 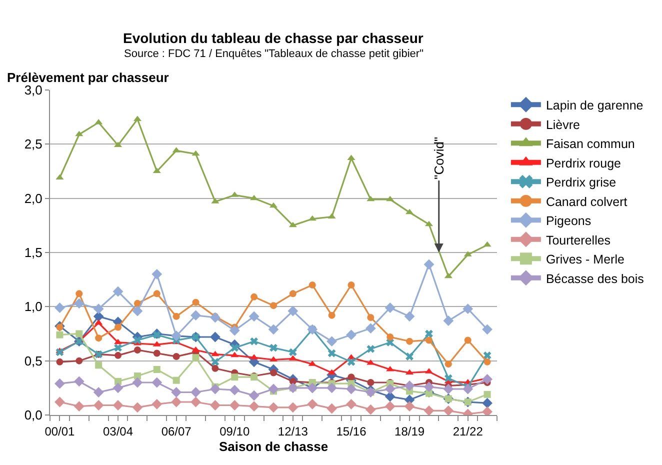 What do you see at coordinates (33, 252) in the screenshot?
I see `y-tick-label: 1,5` at bounding box center [33, 252].